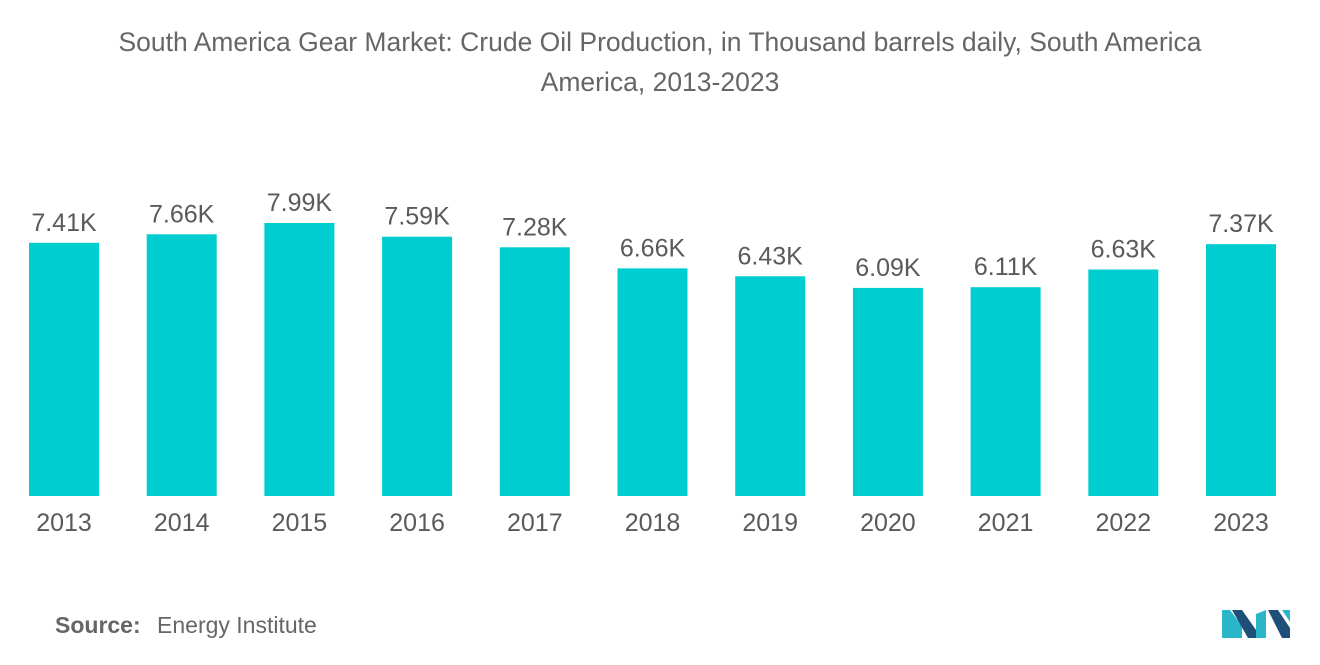  Describe the element at coordinates (888, 268) in the screenshot. I see `data-label-2020: 6.09K` at that location.